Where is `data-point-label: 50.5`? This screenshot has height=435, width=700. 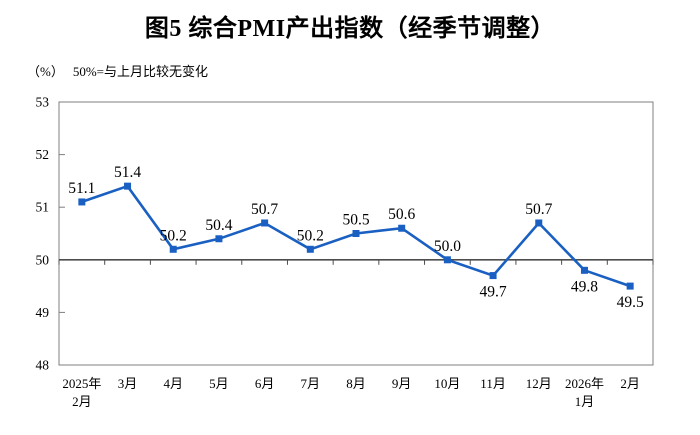
data-point-label: 50.5 is located at coordinates (355, 220).